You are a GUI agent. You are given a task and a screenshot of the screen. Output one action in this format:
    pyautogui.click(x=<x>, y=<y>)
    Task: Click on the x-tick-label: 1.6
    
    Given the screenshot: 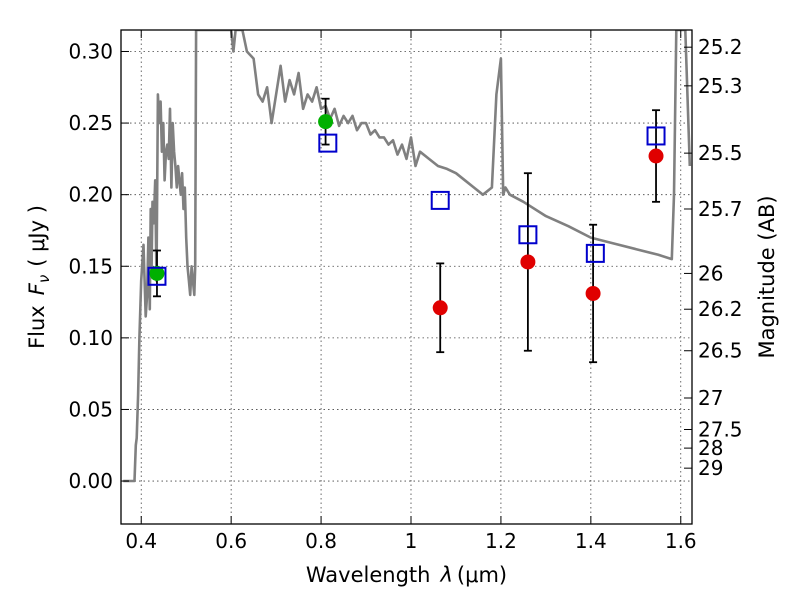 What is the action you would take?
    pyautogui.click(x=681, y=541)
    